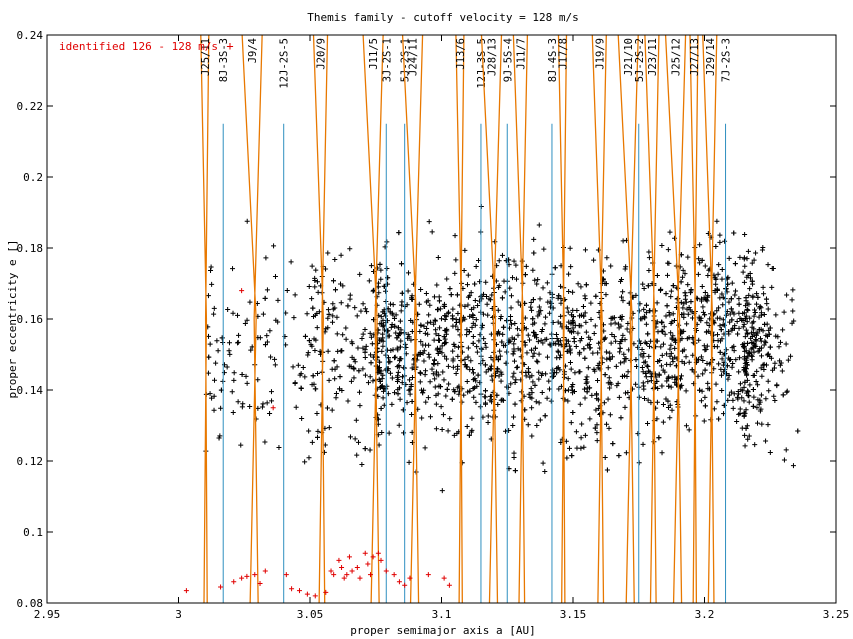 This screenshot has width=853, height=639. What do you see at coordinates (563, 54) in the screenshot?
I see `resonance-label: J17/8` at bounding box center [563, 54].